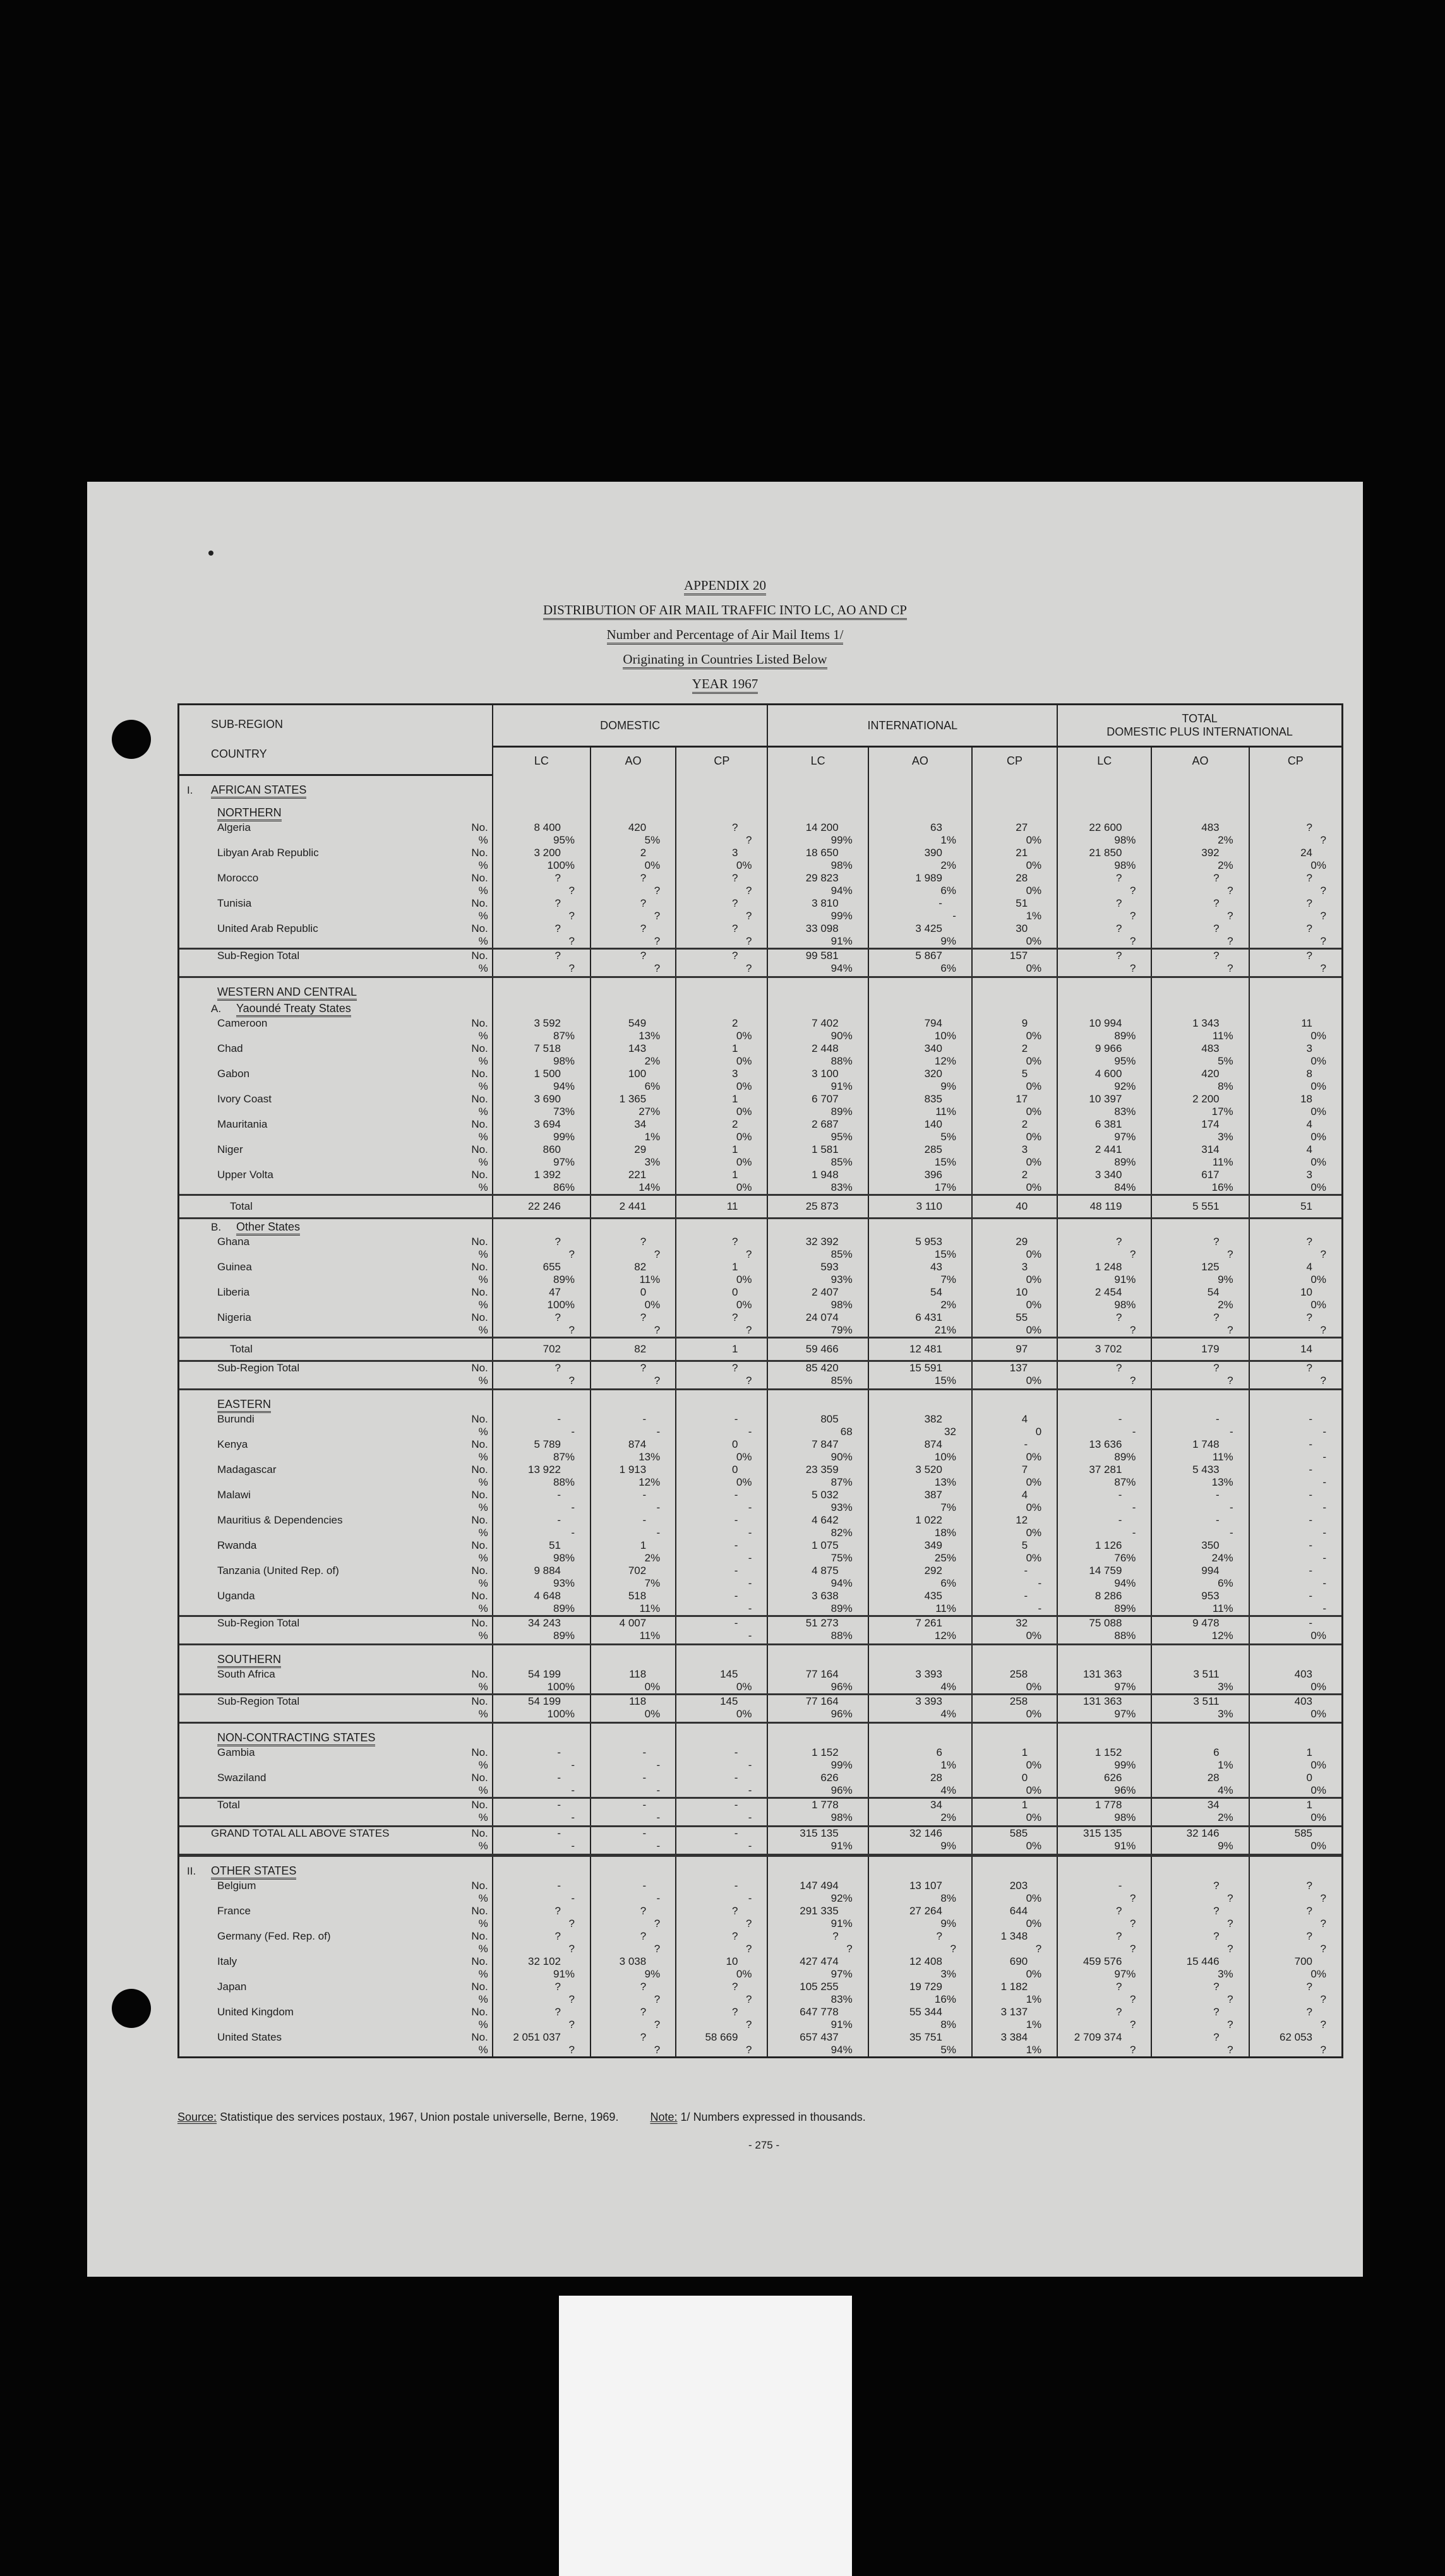  I want to click on value-cell: 2 0%, so click(1015, 1055).